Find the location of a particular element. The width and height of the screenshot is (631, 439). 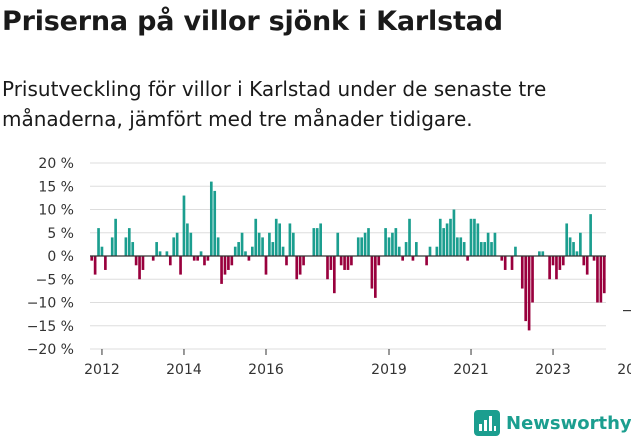

newsworthy-logo: Newsworthy is located at coordinates (552, 423).